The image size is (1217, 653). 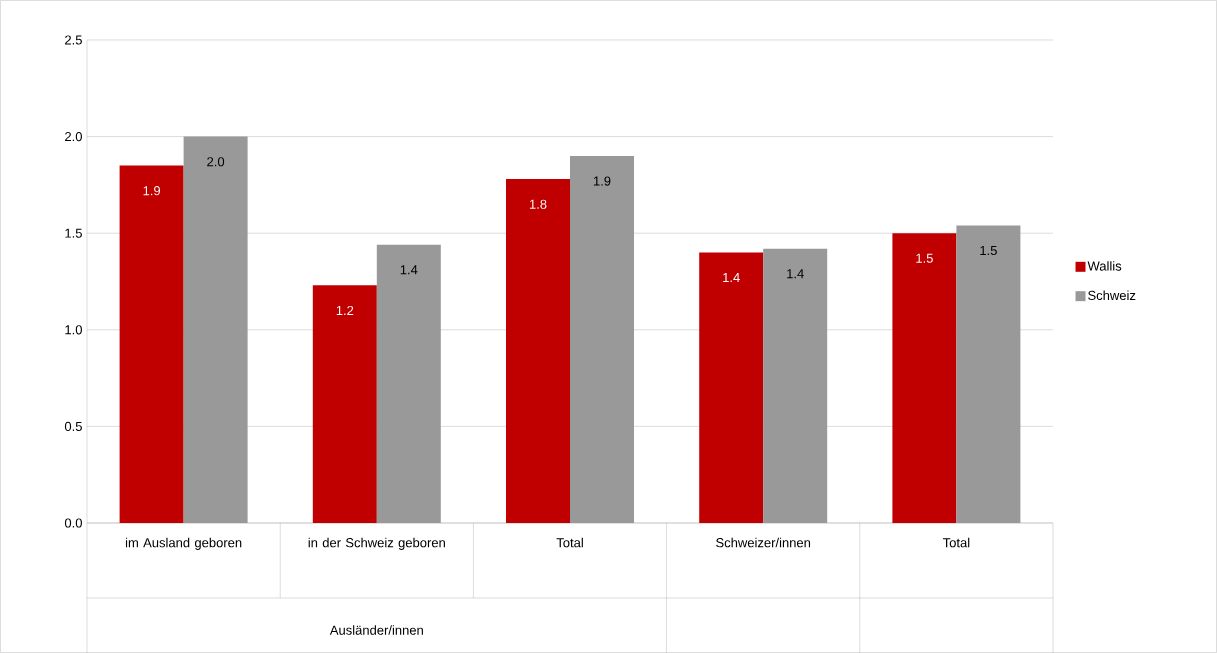 What do you see at coordinates (538, 204) in the screenshot?
I see `data-label: 1.8` at bounding box center [538, 204].